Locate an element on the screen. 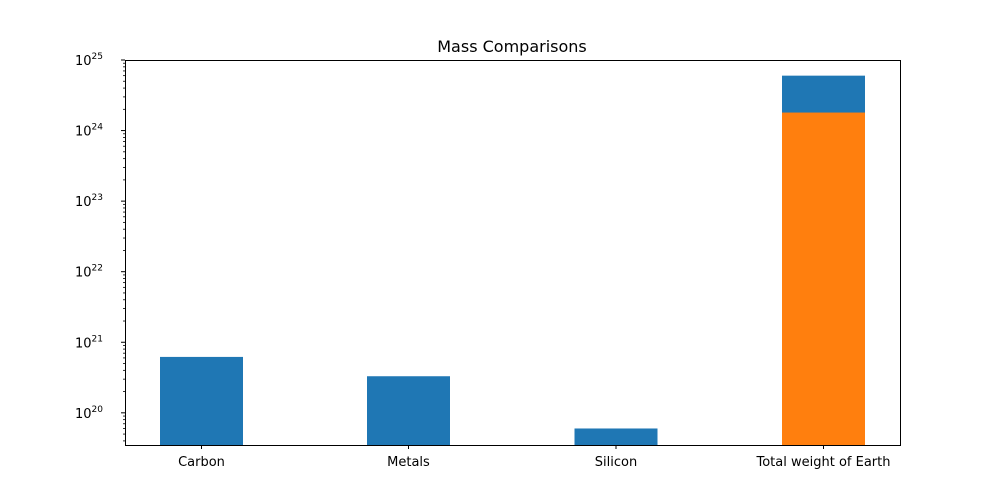 This screenshot has height=500, width=1000. y-tick-label: 1022 is located at coordinates (89, 272).